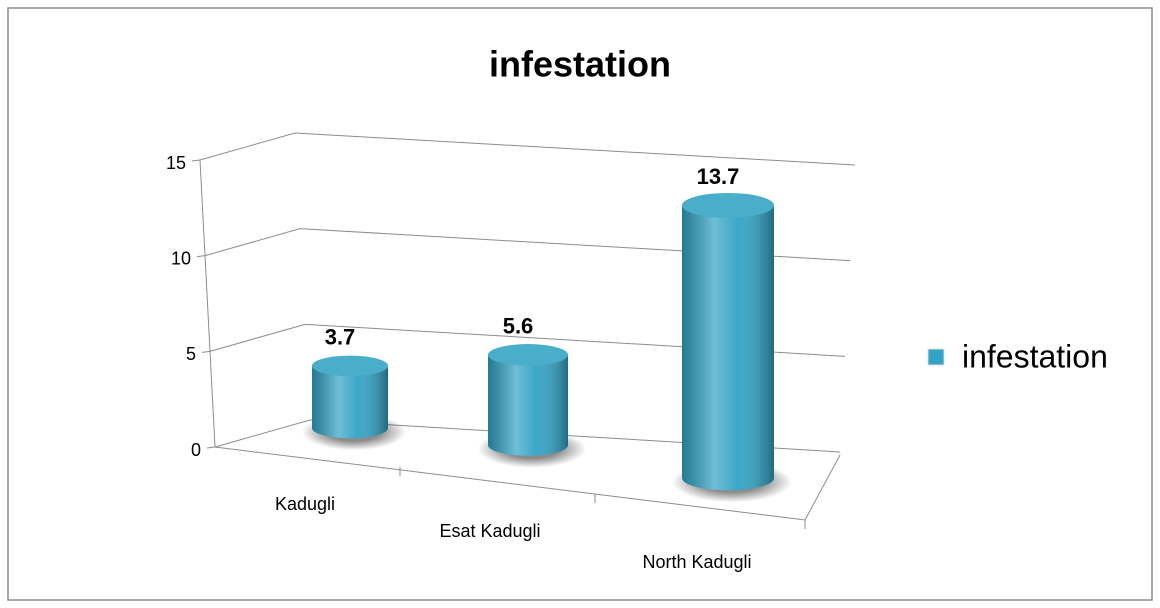 This screenshot has width=1160, height=608. I want to click on x-tick-label: Kadugli, so click(305, 504).